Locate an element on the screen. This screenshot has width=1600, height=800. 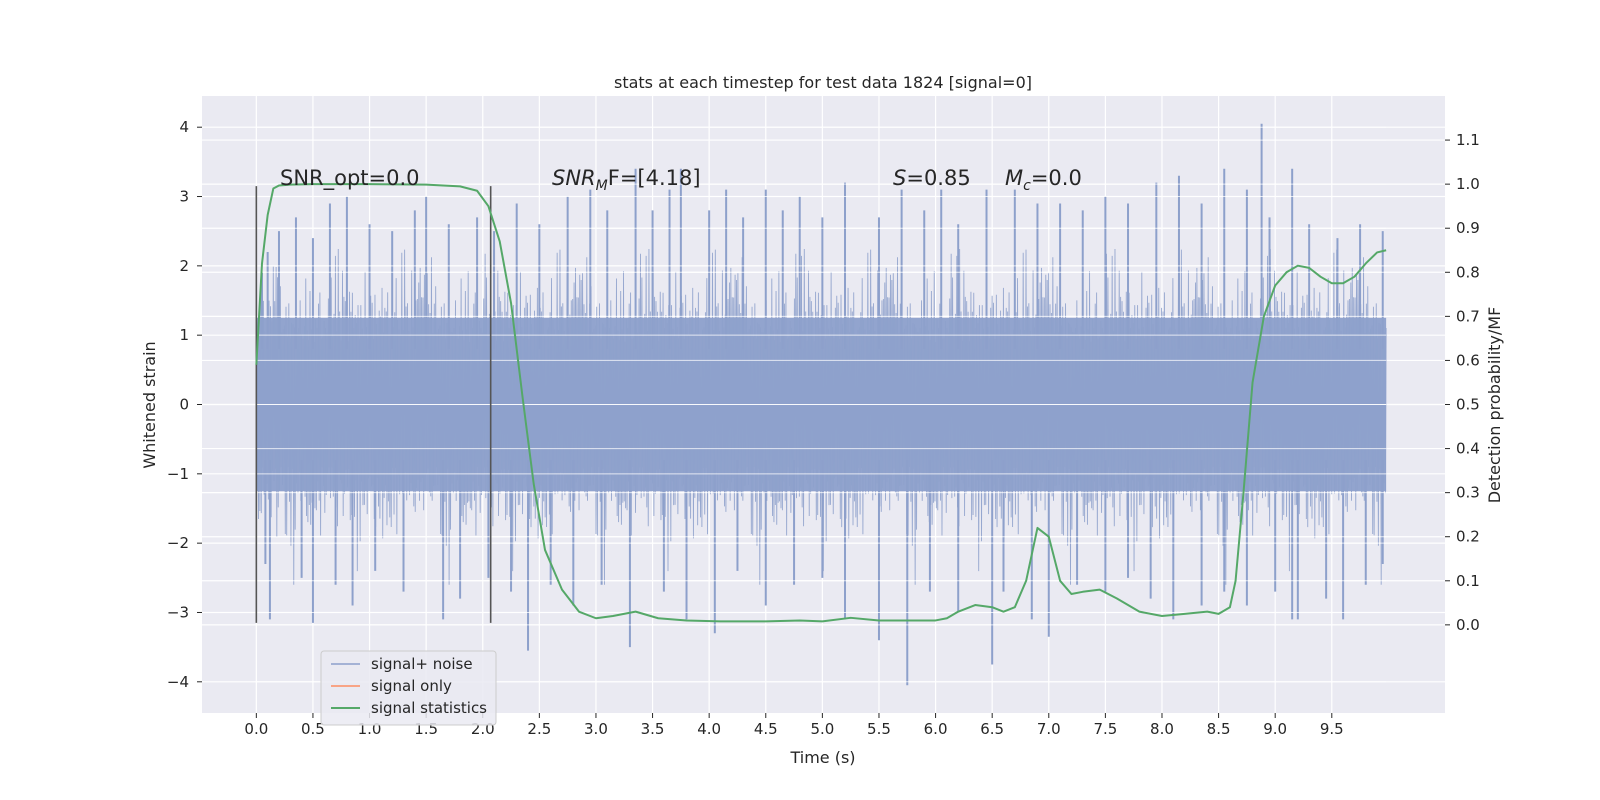
snr-mf-subscript: M is located at coordinates (602, 186).